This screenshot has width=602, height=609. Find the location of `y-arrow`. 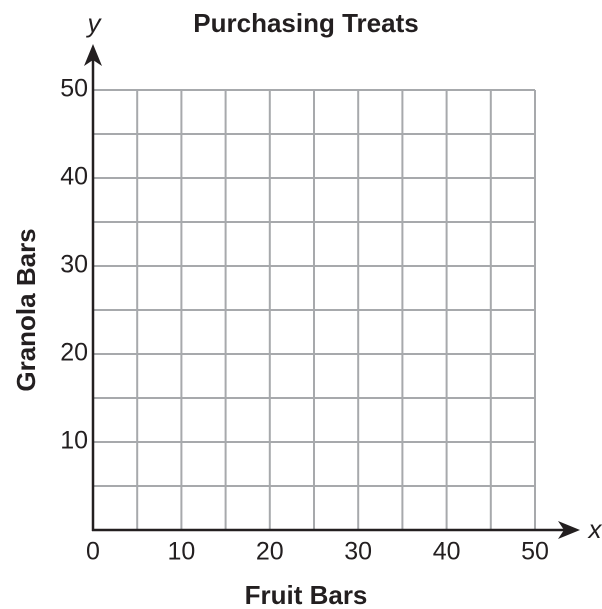

y-arrow is located at coordinates (93, 55).